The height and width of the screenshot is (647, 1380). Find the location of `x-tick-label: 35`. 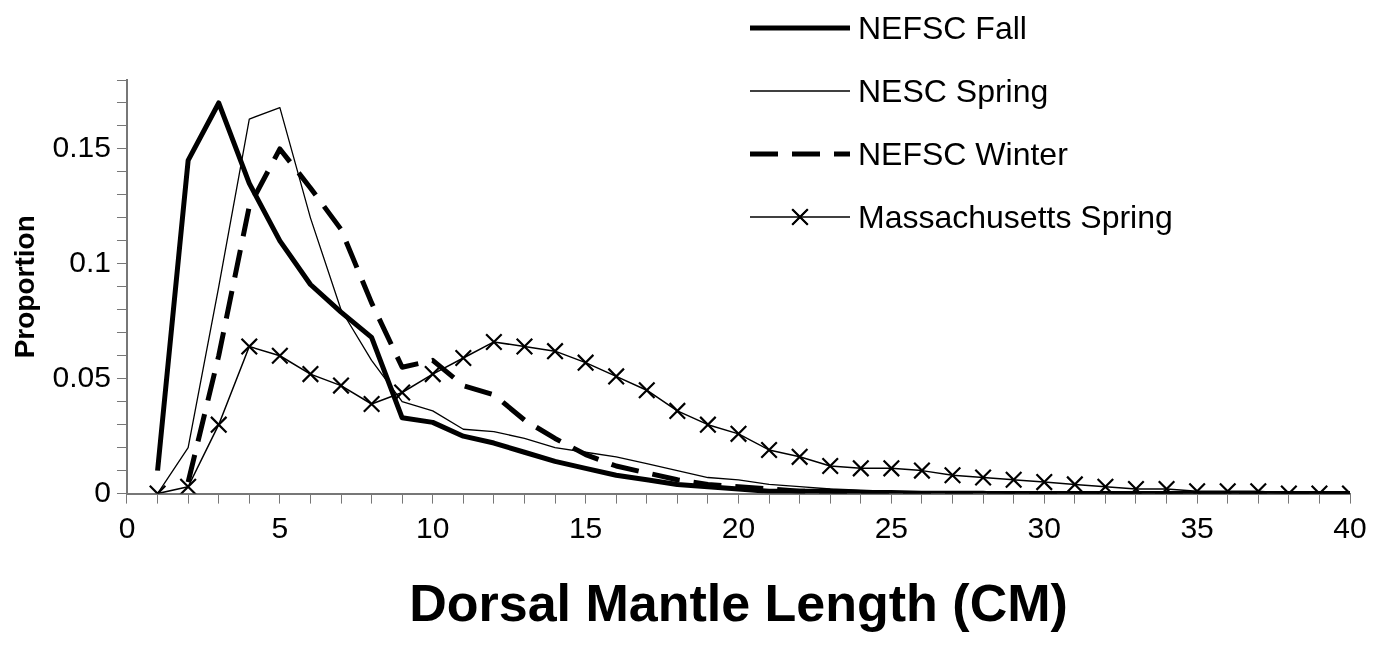

x-tick-label: 35 is located at coordinates (1197, 527).